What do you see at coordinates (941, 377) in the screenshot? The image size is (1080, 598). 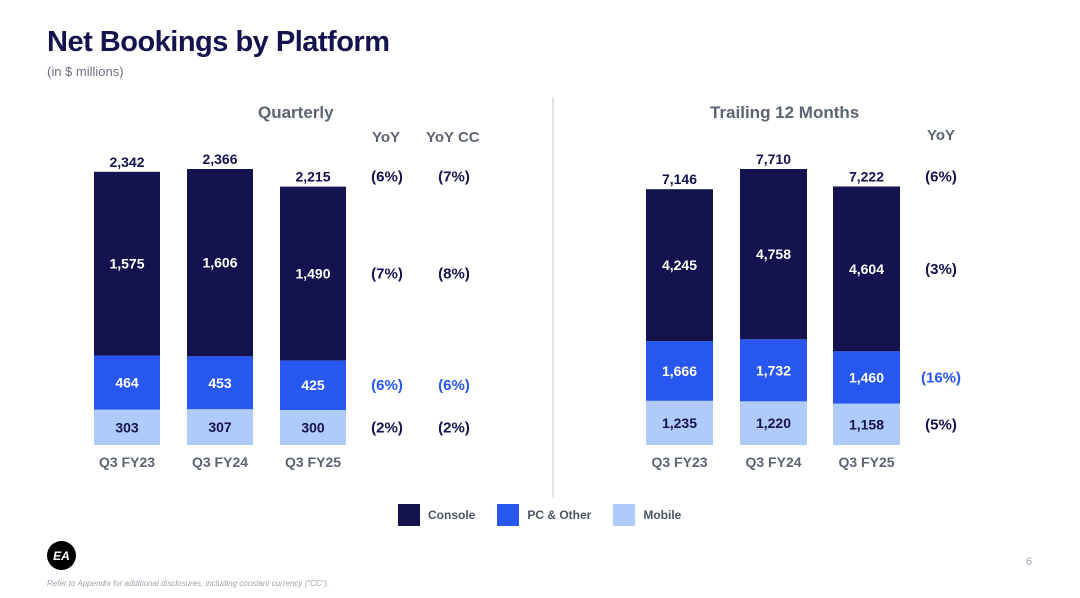 I see `ttm-yoy-pc-other: (16%)` at bounding box center [941, 377].